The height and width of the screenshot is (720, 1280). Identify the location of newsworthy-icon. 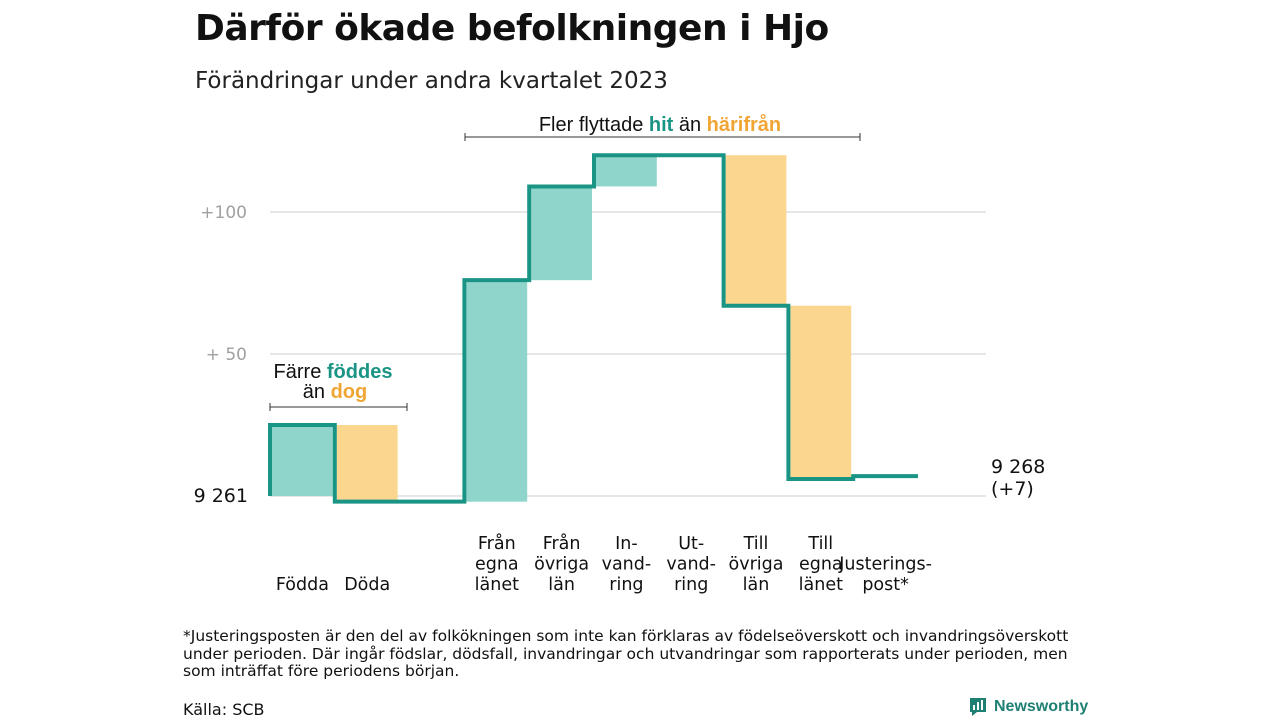
(978, 707).